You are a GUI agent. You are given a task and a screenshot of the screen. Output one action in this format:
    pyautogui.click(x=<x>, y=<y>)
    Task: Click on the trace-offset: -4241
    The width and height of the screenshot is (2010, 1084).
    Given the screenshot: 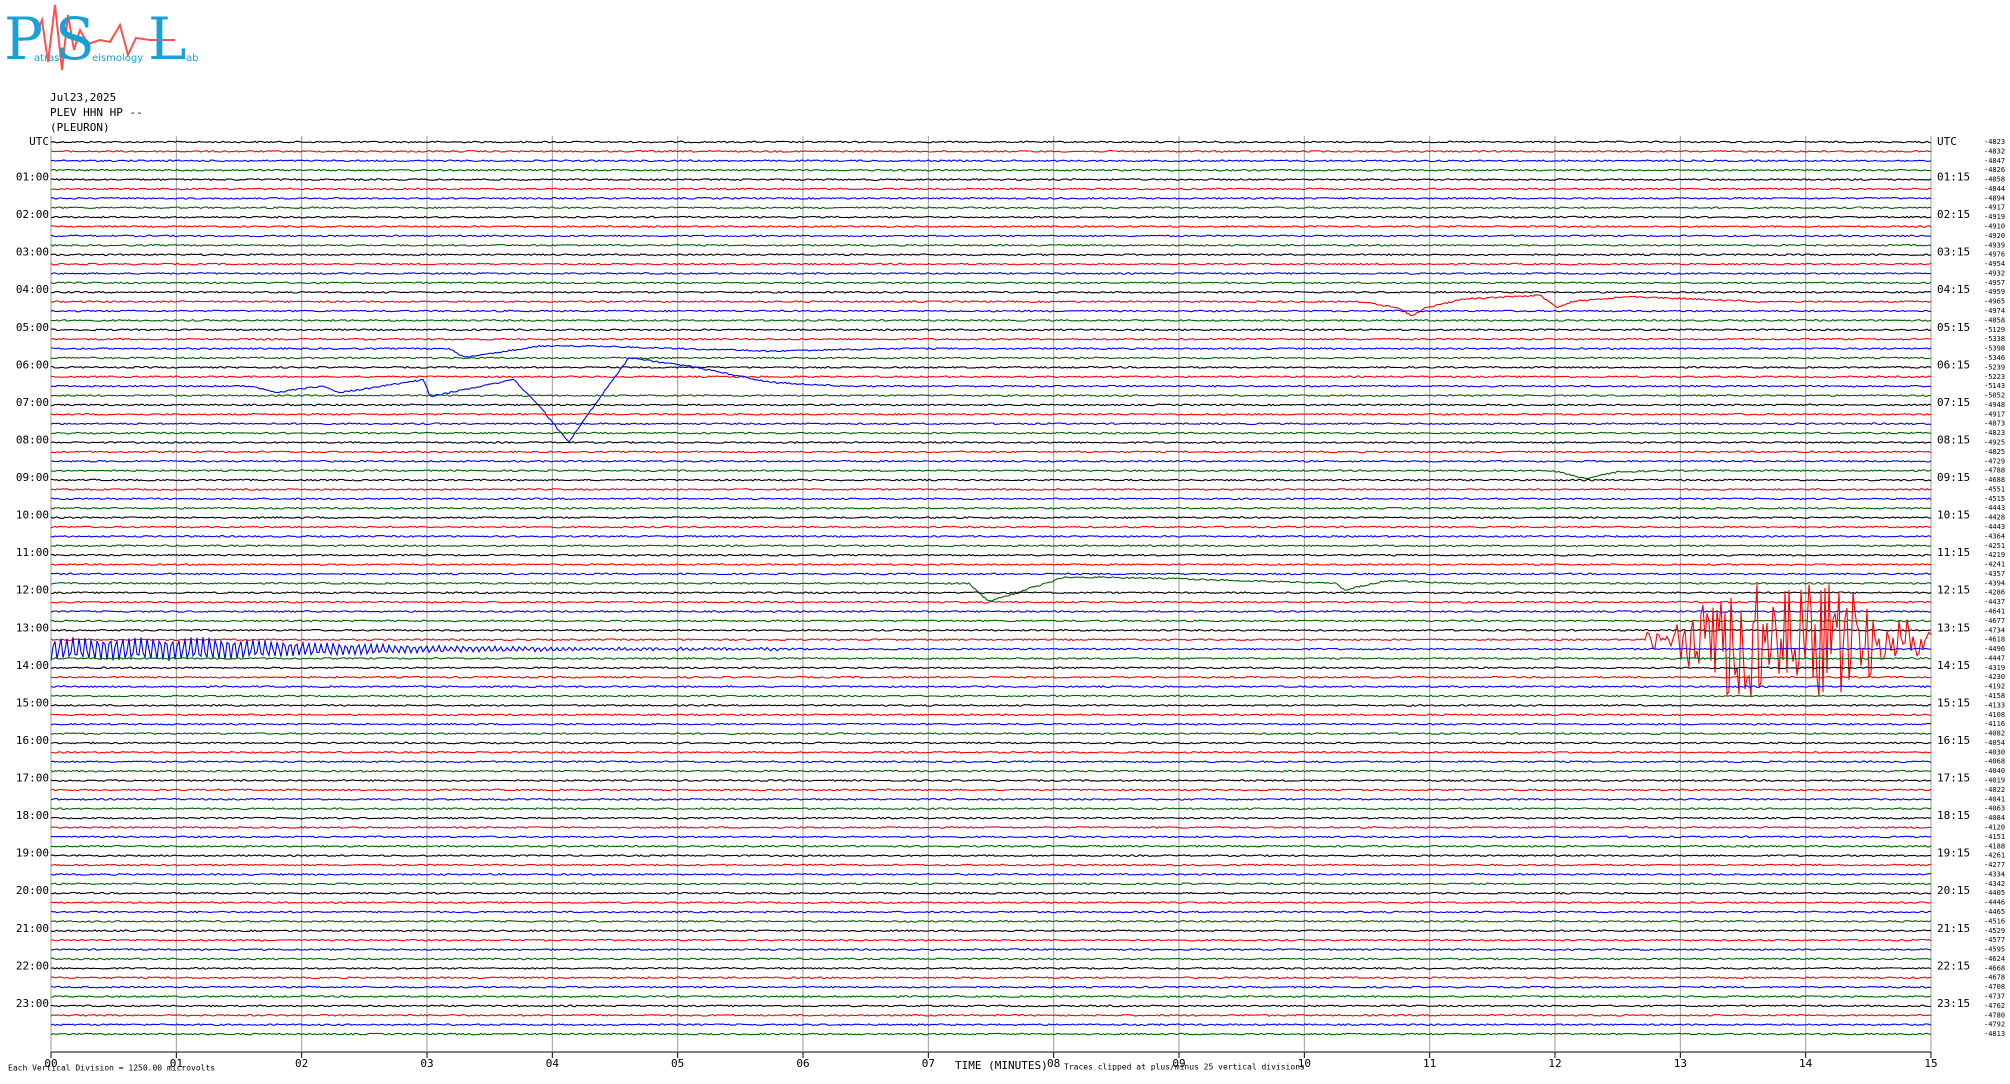 What is the action you would take?
    pyautogui.click(x=1994, y=565)
    